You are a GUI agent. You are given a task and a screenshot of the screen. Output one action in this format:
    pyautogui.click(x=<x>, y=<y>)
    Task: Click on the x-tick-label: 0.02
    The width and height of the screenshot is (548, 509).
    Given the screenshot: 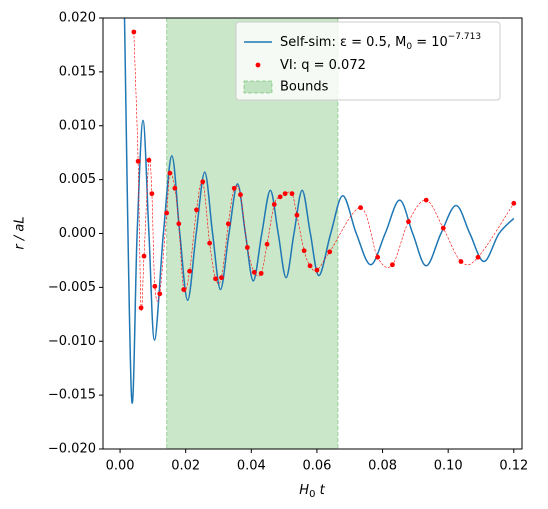 What is the action you would take?
    pyautogui.click(x=185, y=466)
    